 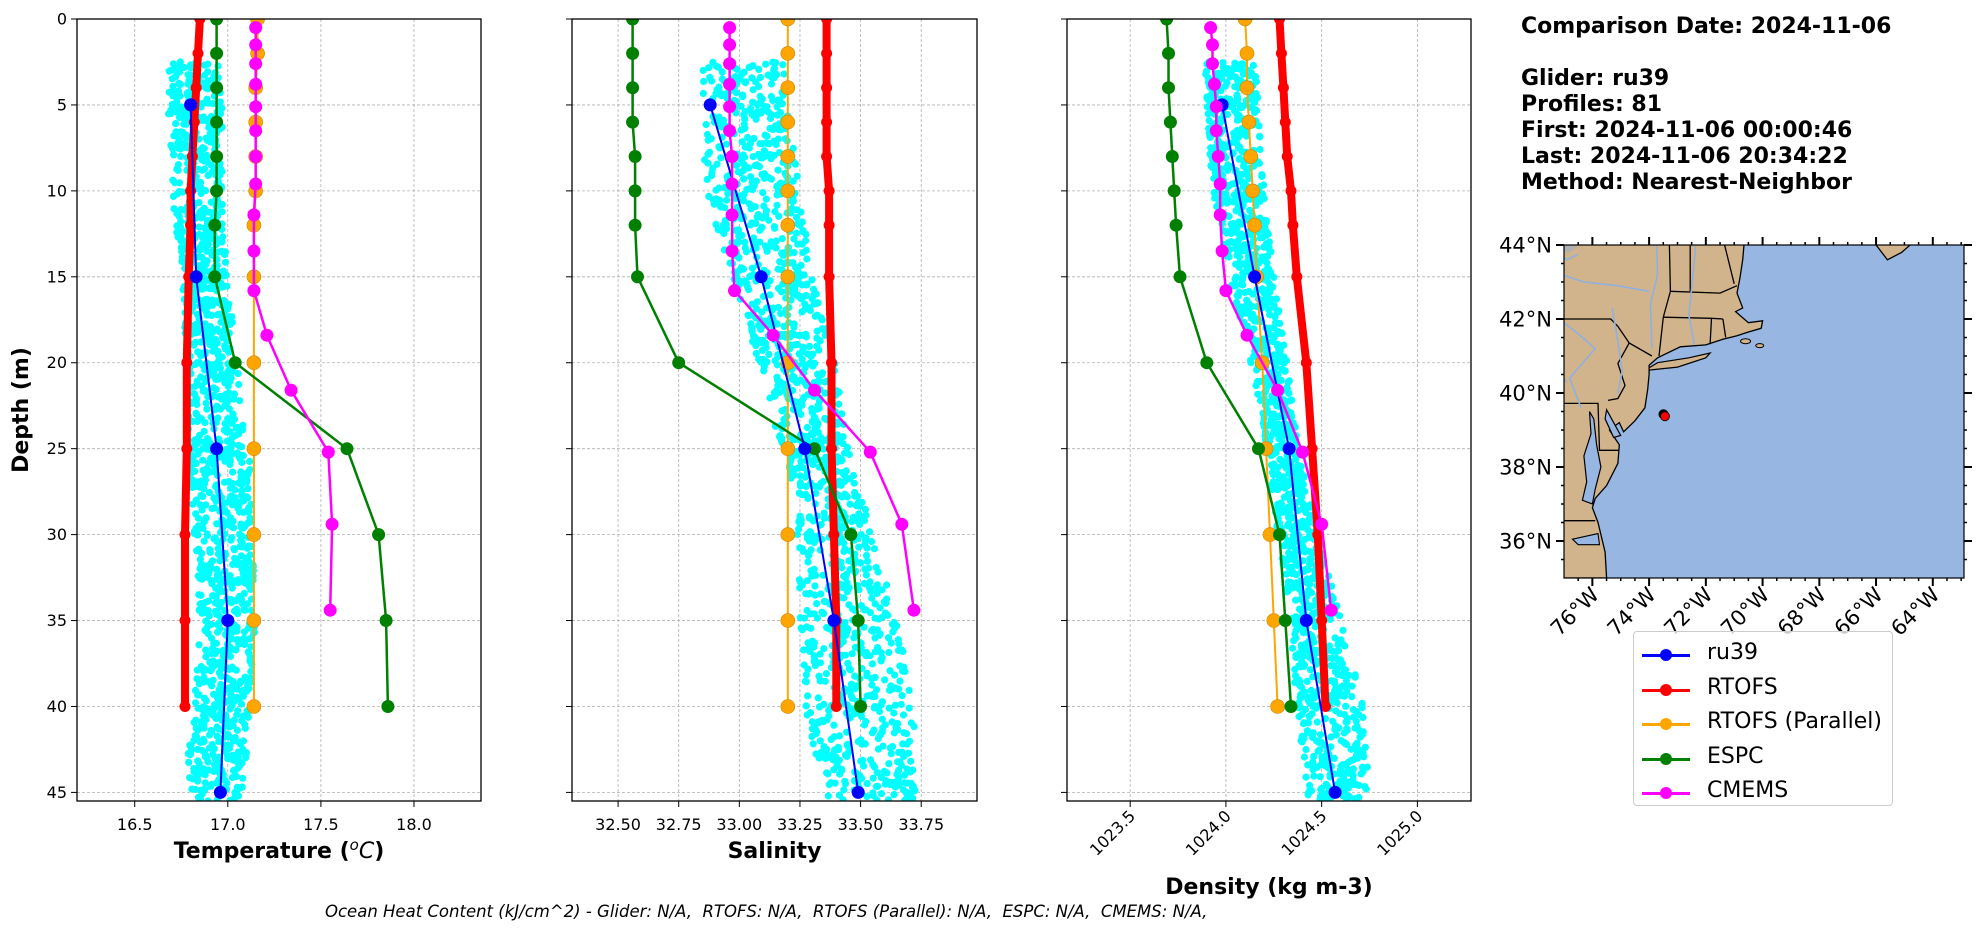 I want to click on legend-item-rtofs: RTOFS, so click(x=1763, y=690).